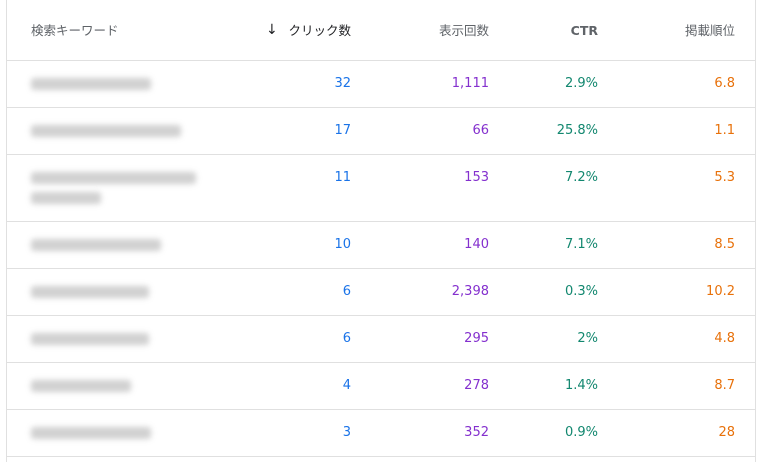 This screenshot has height=462, width=768. I want to click on table-row: 32 1,111 2.9% 6.8, so click(381, 84).